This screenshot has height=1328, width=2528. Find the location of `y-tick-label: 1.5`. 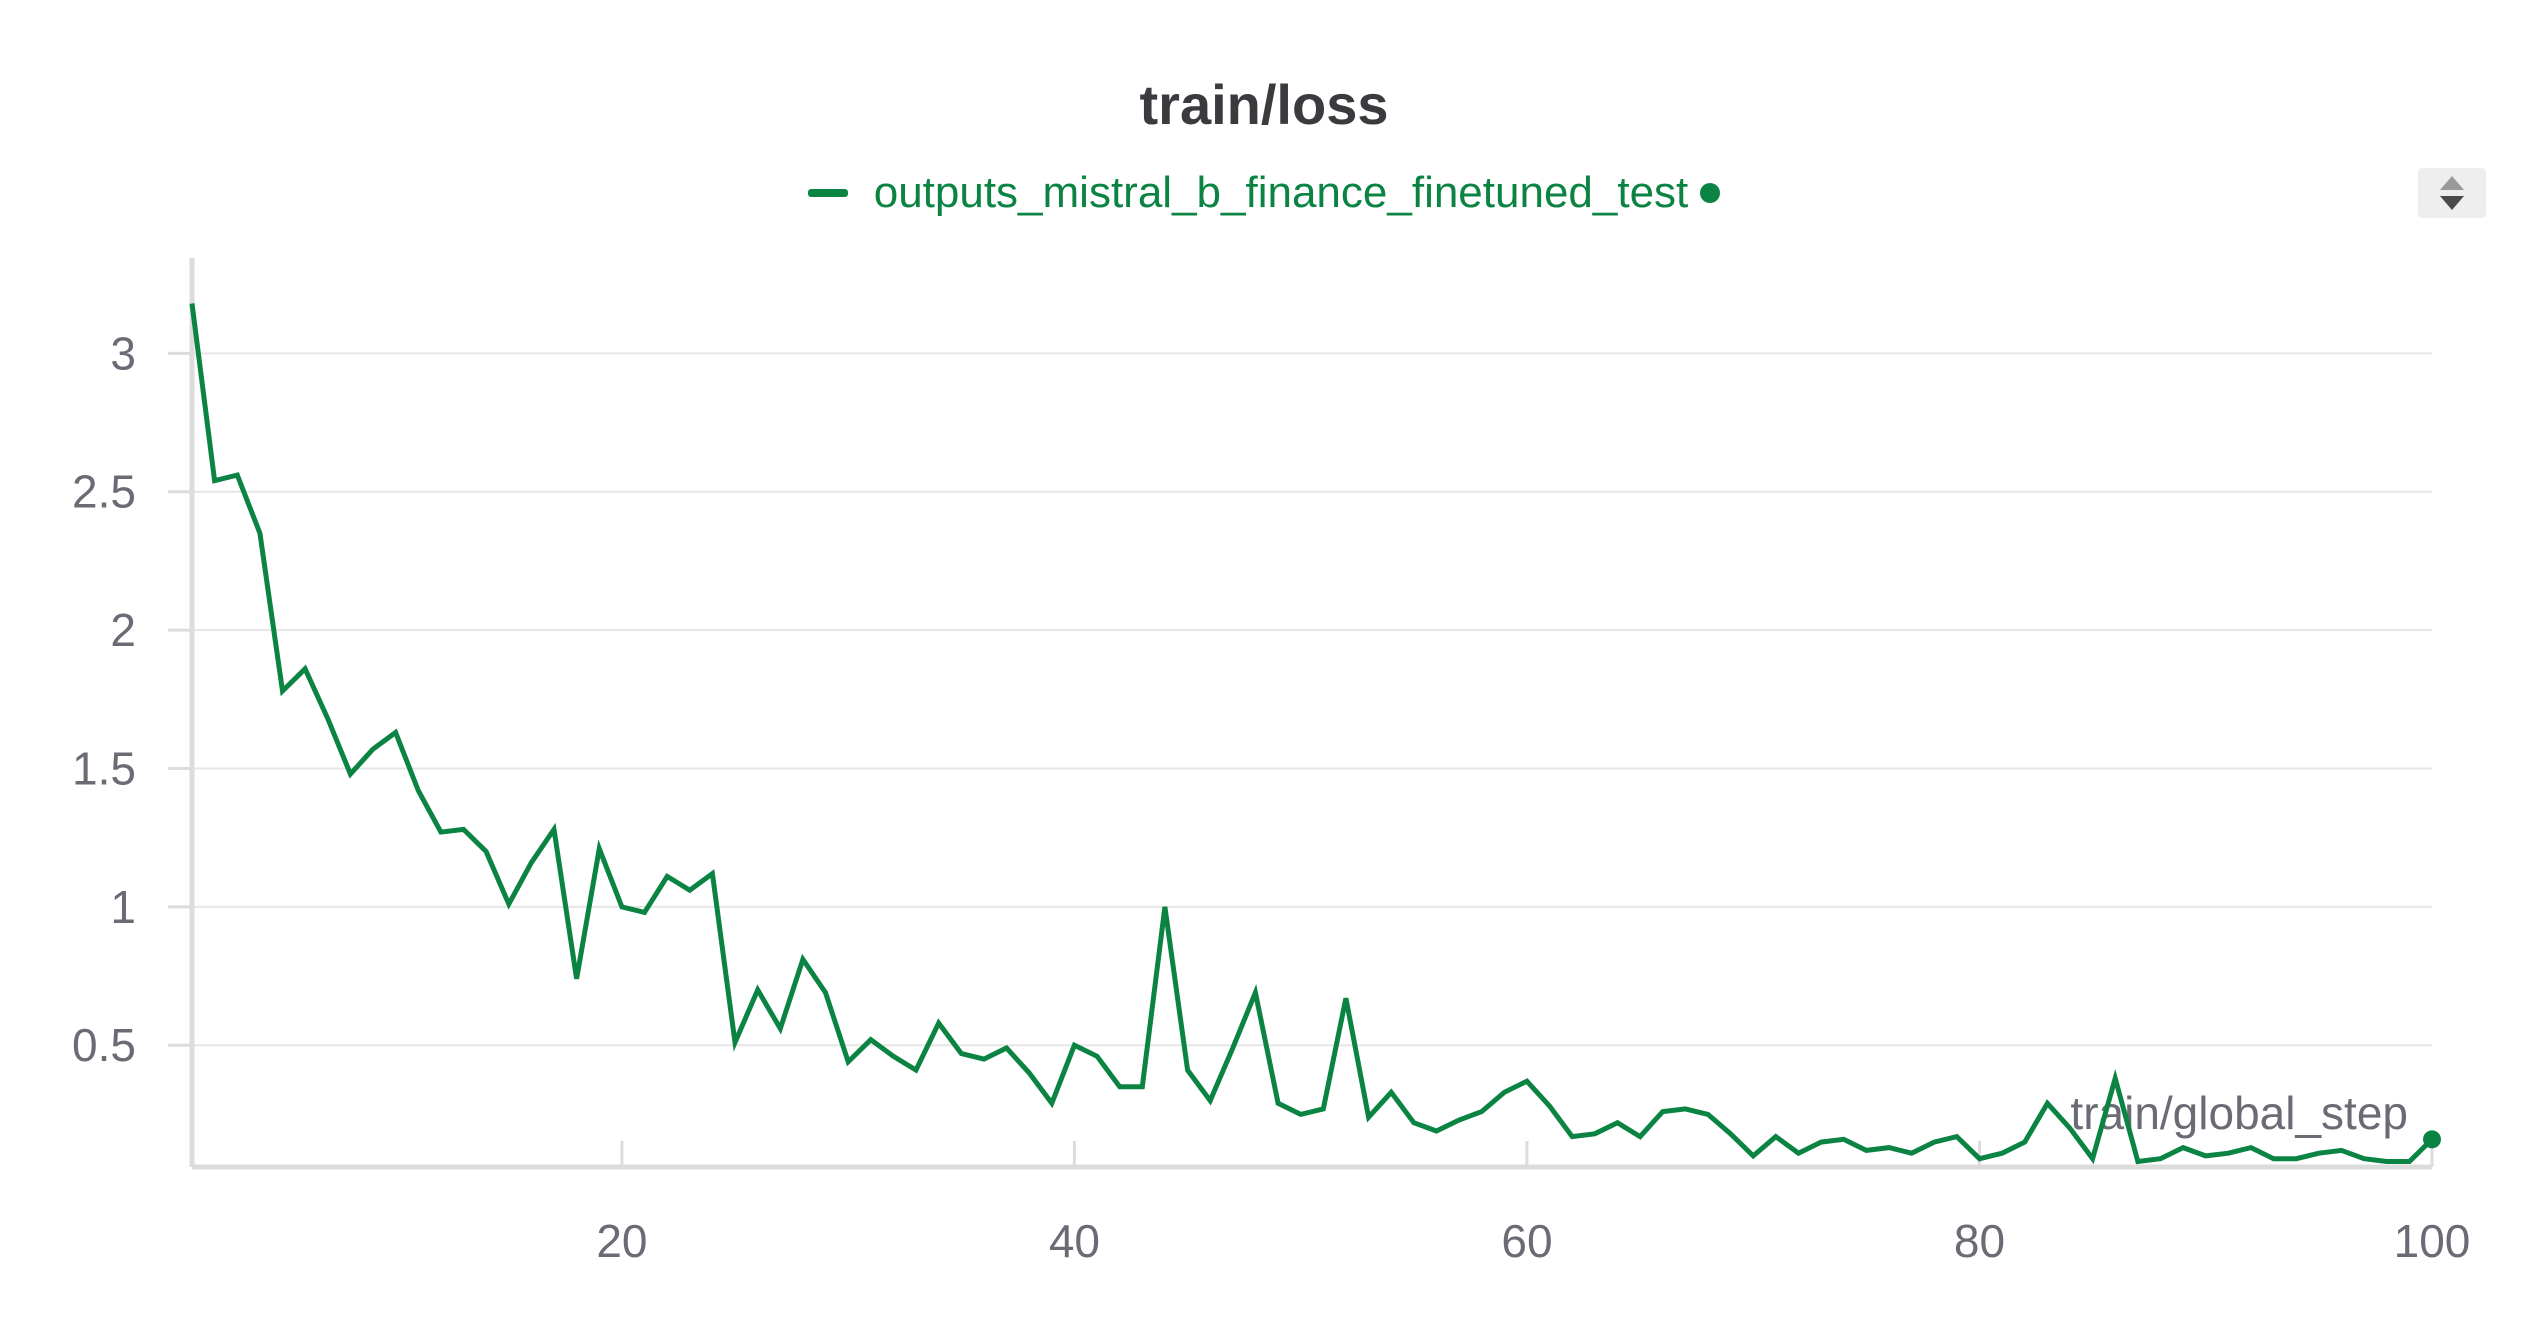

y-tick-label: 1.5 is located at coordinates (104, 768).